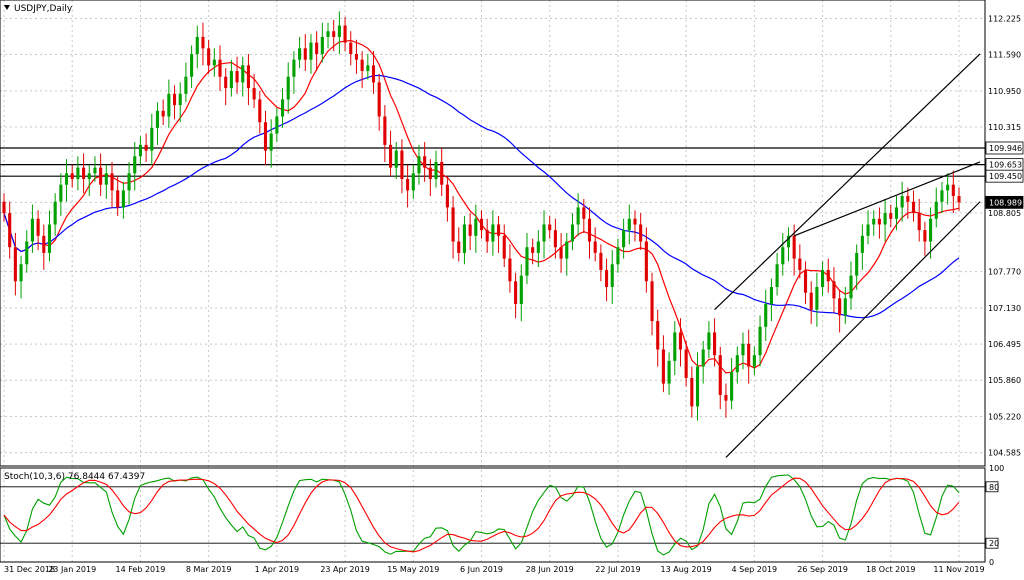 The width and height of the screenshot is (1024, 580). I want to click on stochastic-lines, so click(481, 515).